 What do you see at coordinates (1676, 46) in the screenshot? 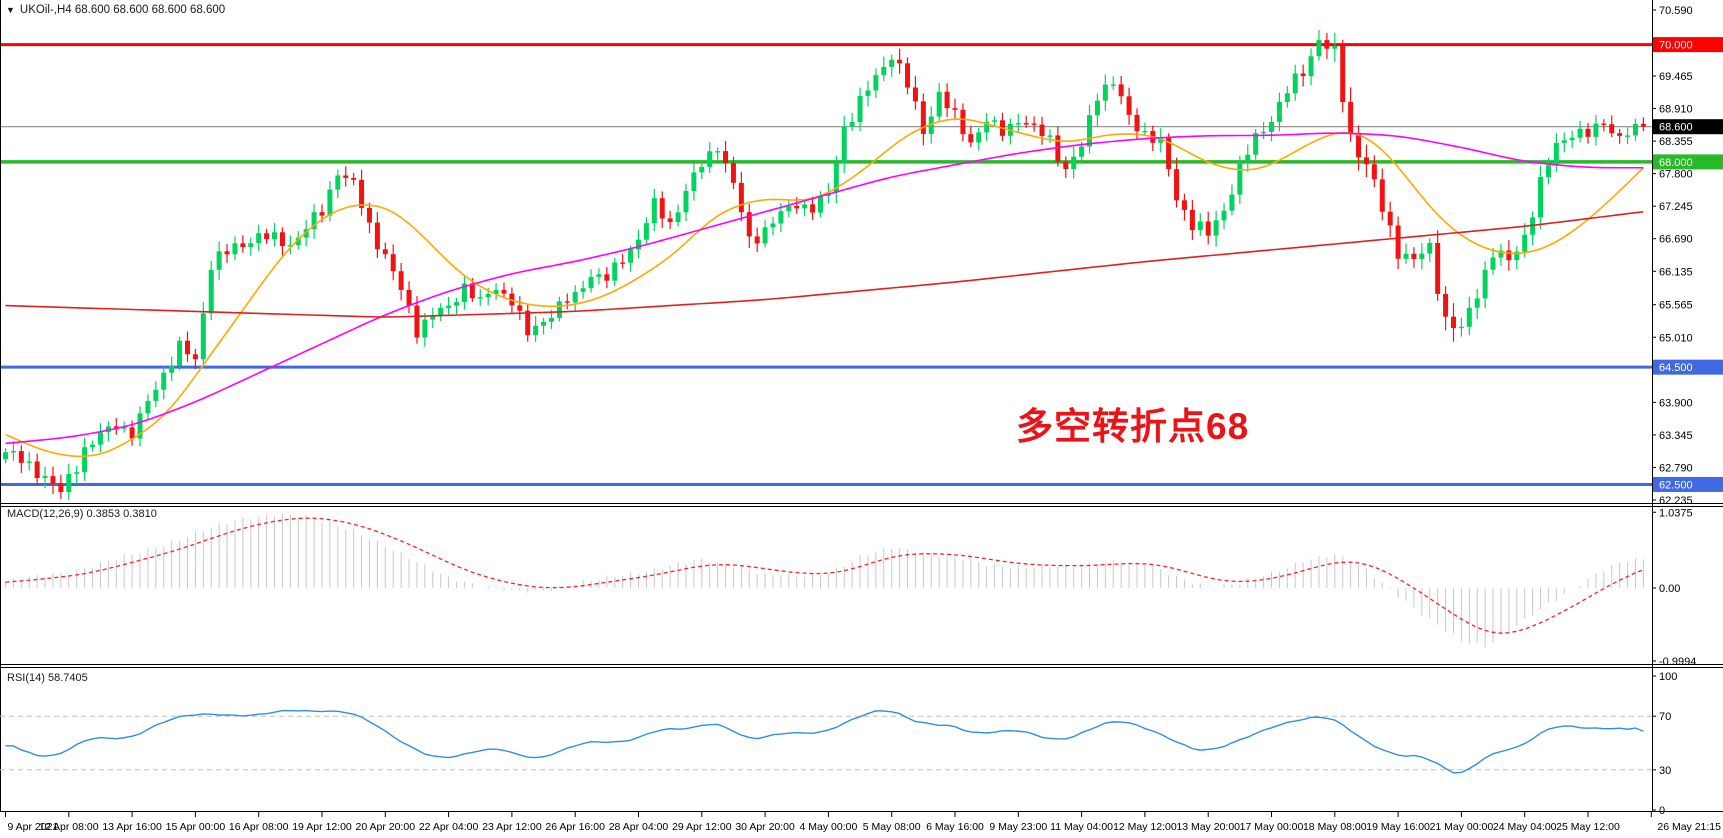
I see `svg-text: 70.000` at bounding box center [1676, 46].